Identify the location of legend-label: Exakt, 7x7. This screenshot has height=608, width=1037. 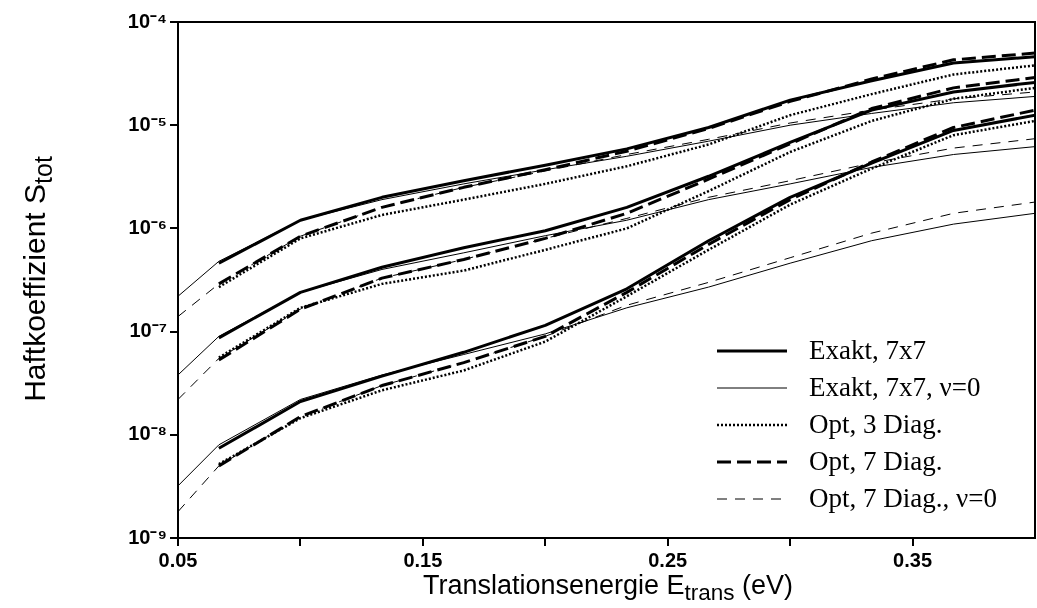
(868, 350).